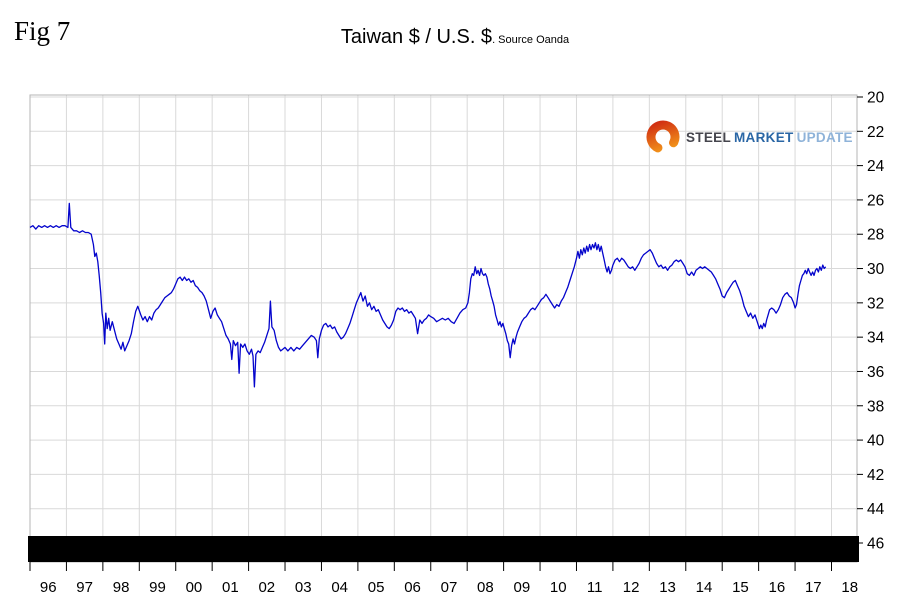 The height and width of the screenshot is (615, 910). What do you see at coordinates (704, 587) in the screenshot?
I see `x-tick-label: 14` at bounding box center [704, 587].